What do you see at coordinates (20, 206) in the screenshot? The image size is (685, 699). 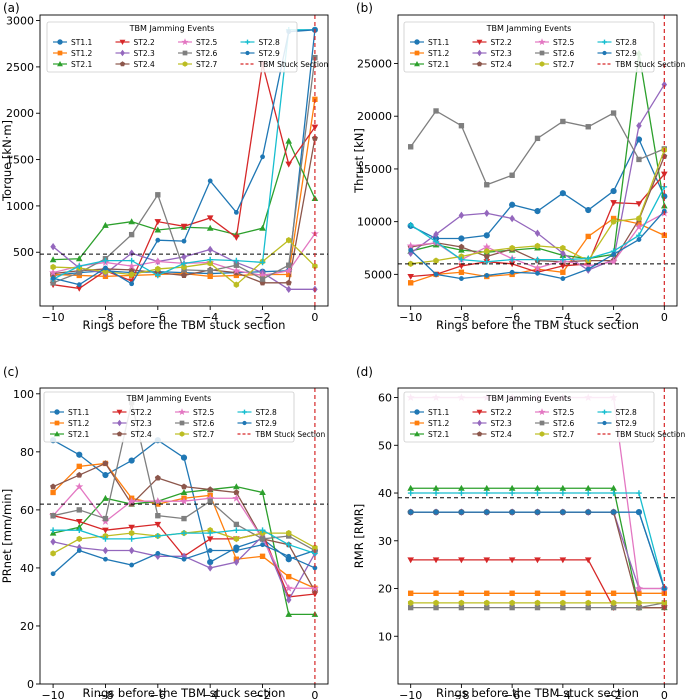 I see `y-tick-label: 1000` at bounding box center [20, 206].